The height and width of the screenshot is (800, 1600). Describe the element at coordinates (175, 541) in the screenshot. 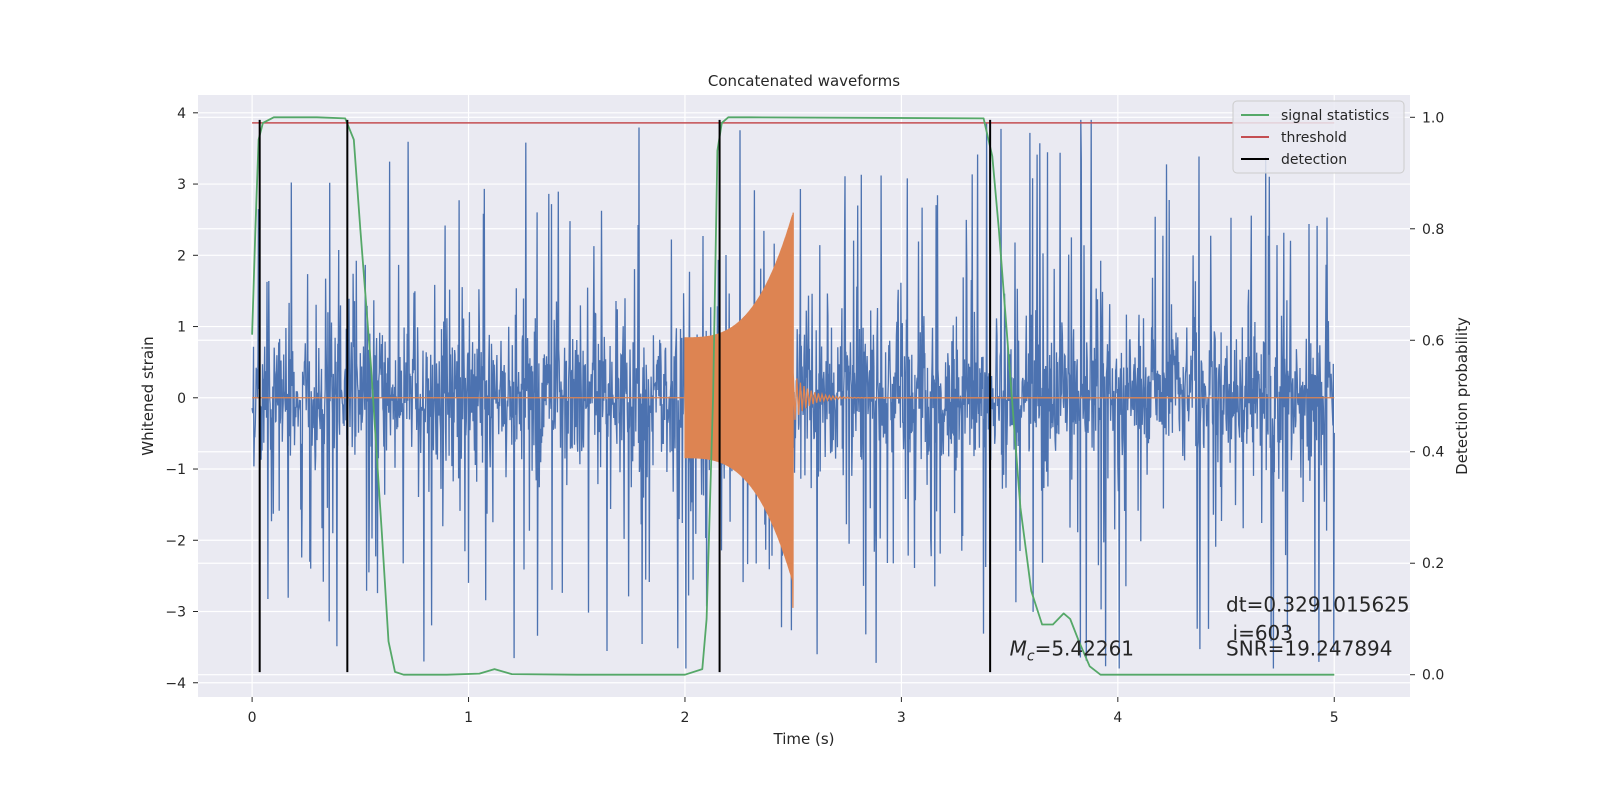

I see `y-tick-label: −2` at that location.